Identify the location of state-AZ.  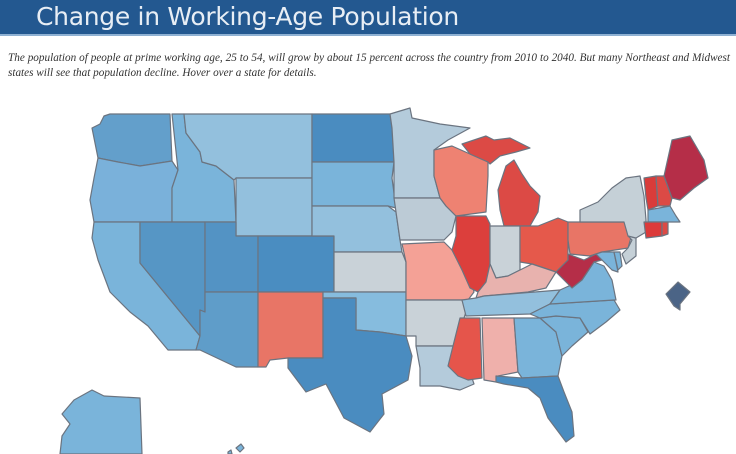
(227, 329).